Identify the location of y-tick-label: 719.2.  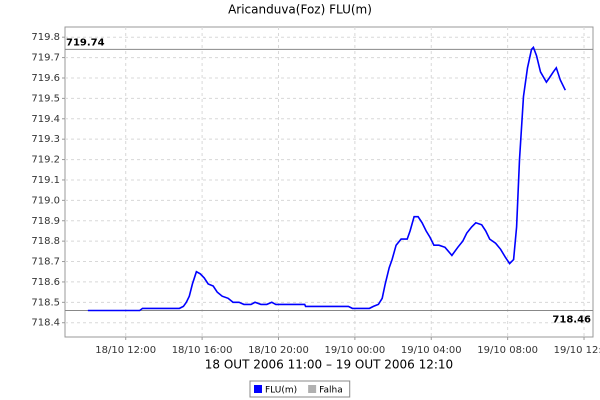
(45, 160).